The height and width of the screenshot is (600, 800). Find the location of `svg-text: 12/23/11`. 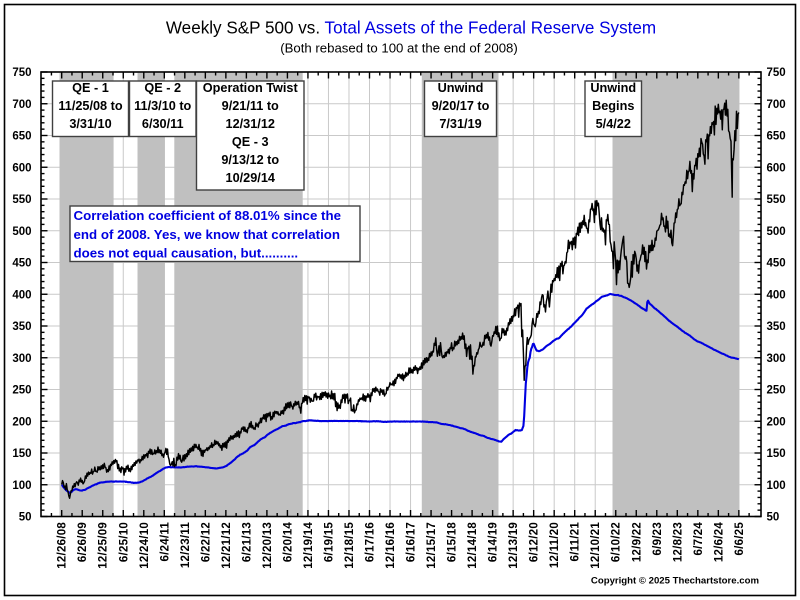

svg-text: 12/23/11 is located at coordinates (186, 545).